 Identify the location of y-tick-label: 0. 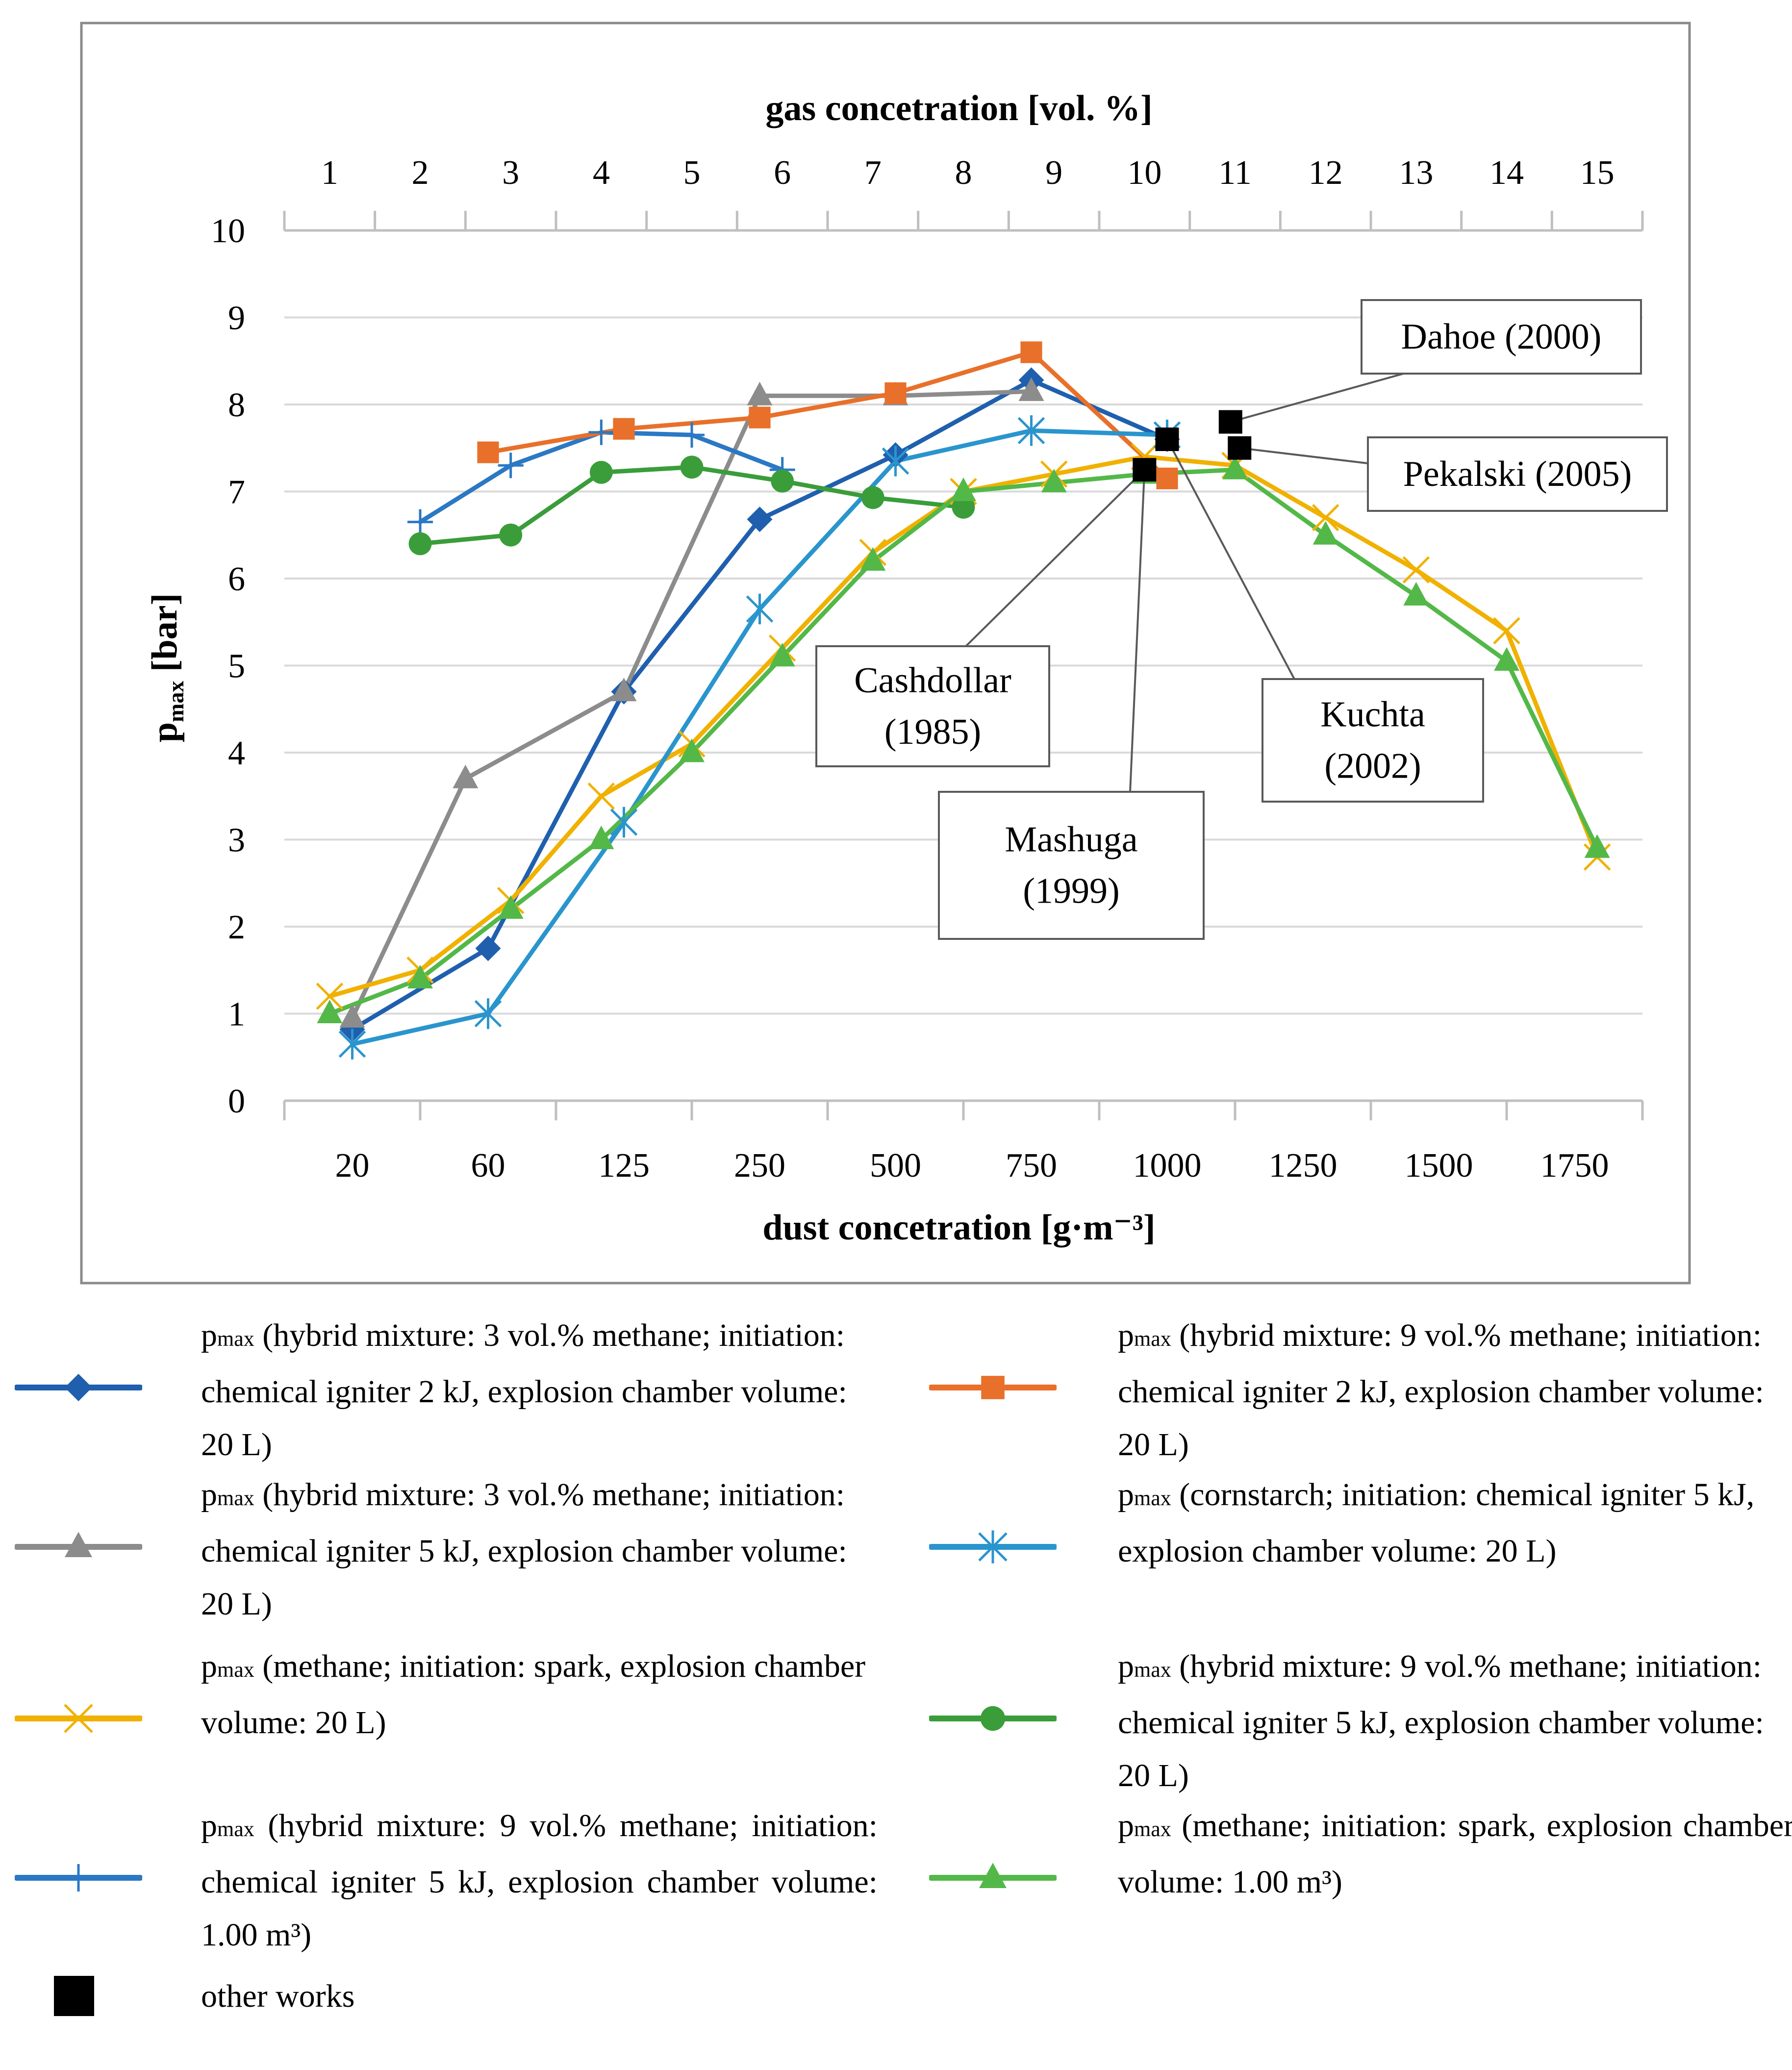
(236, 1101).